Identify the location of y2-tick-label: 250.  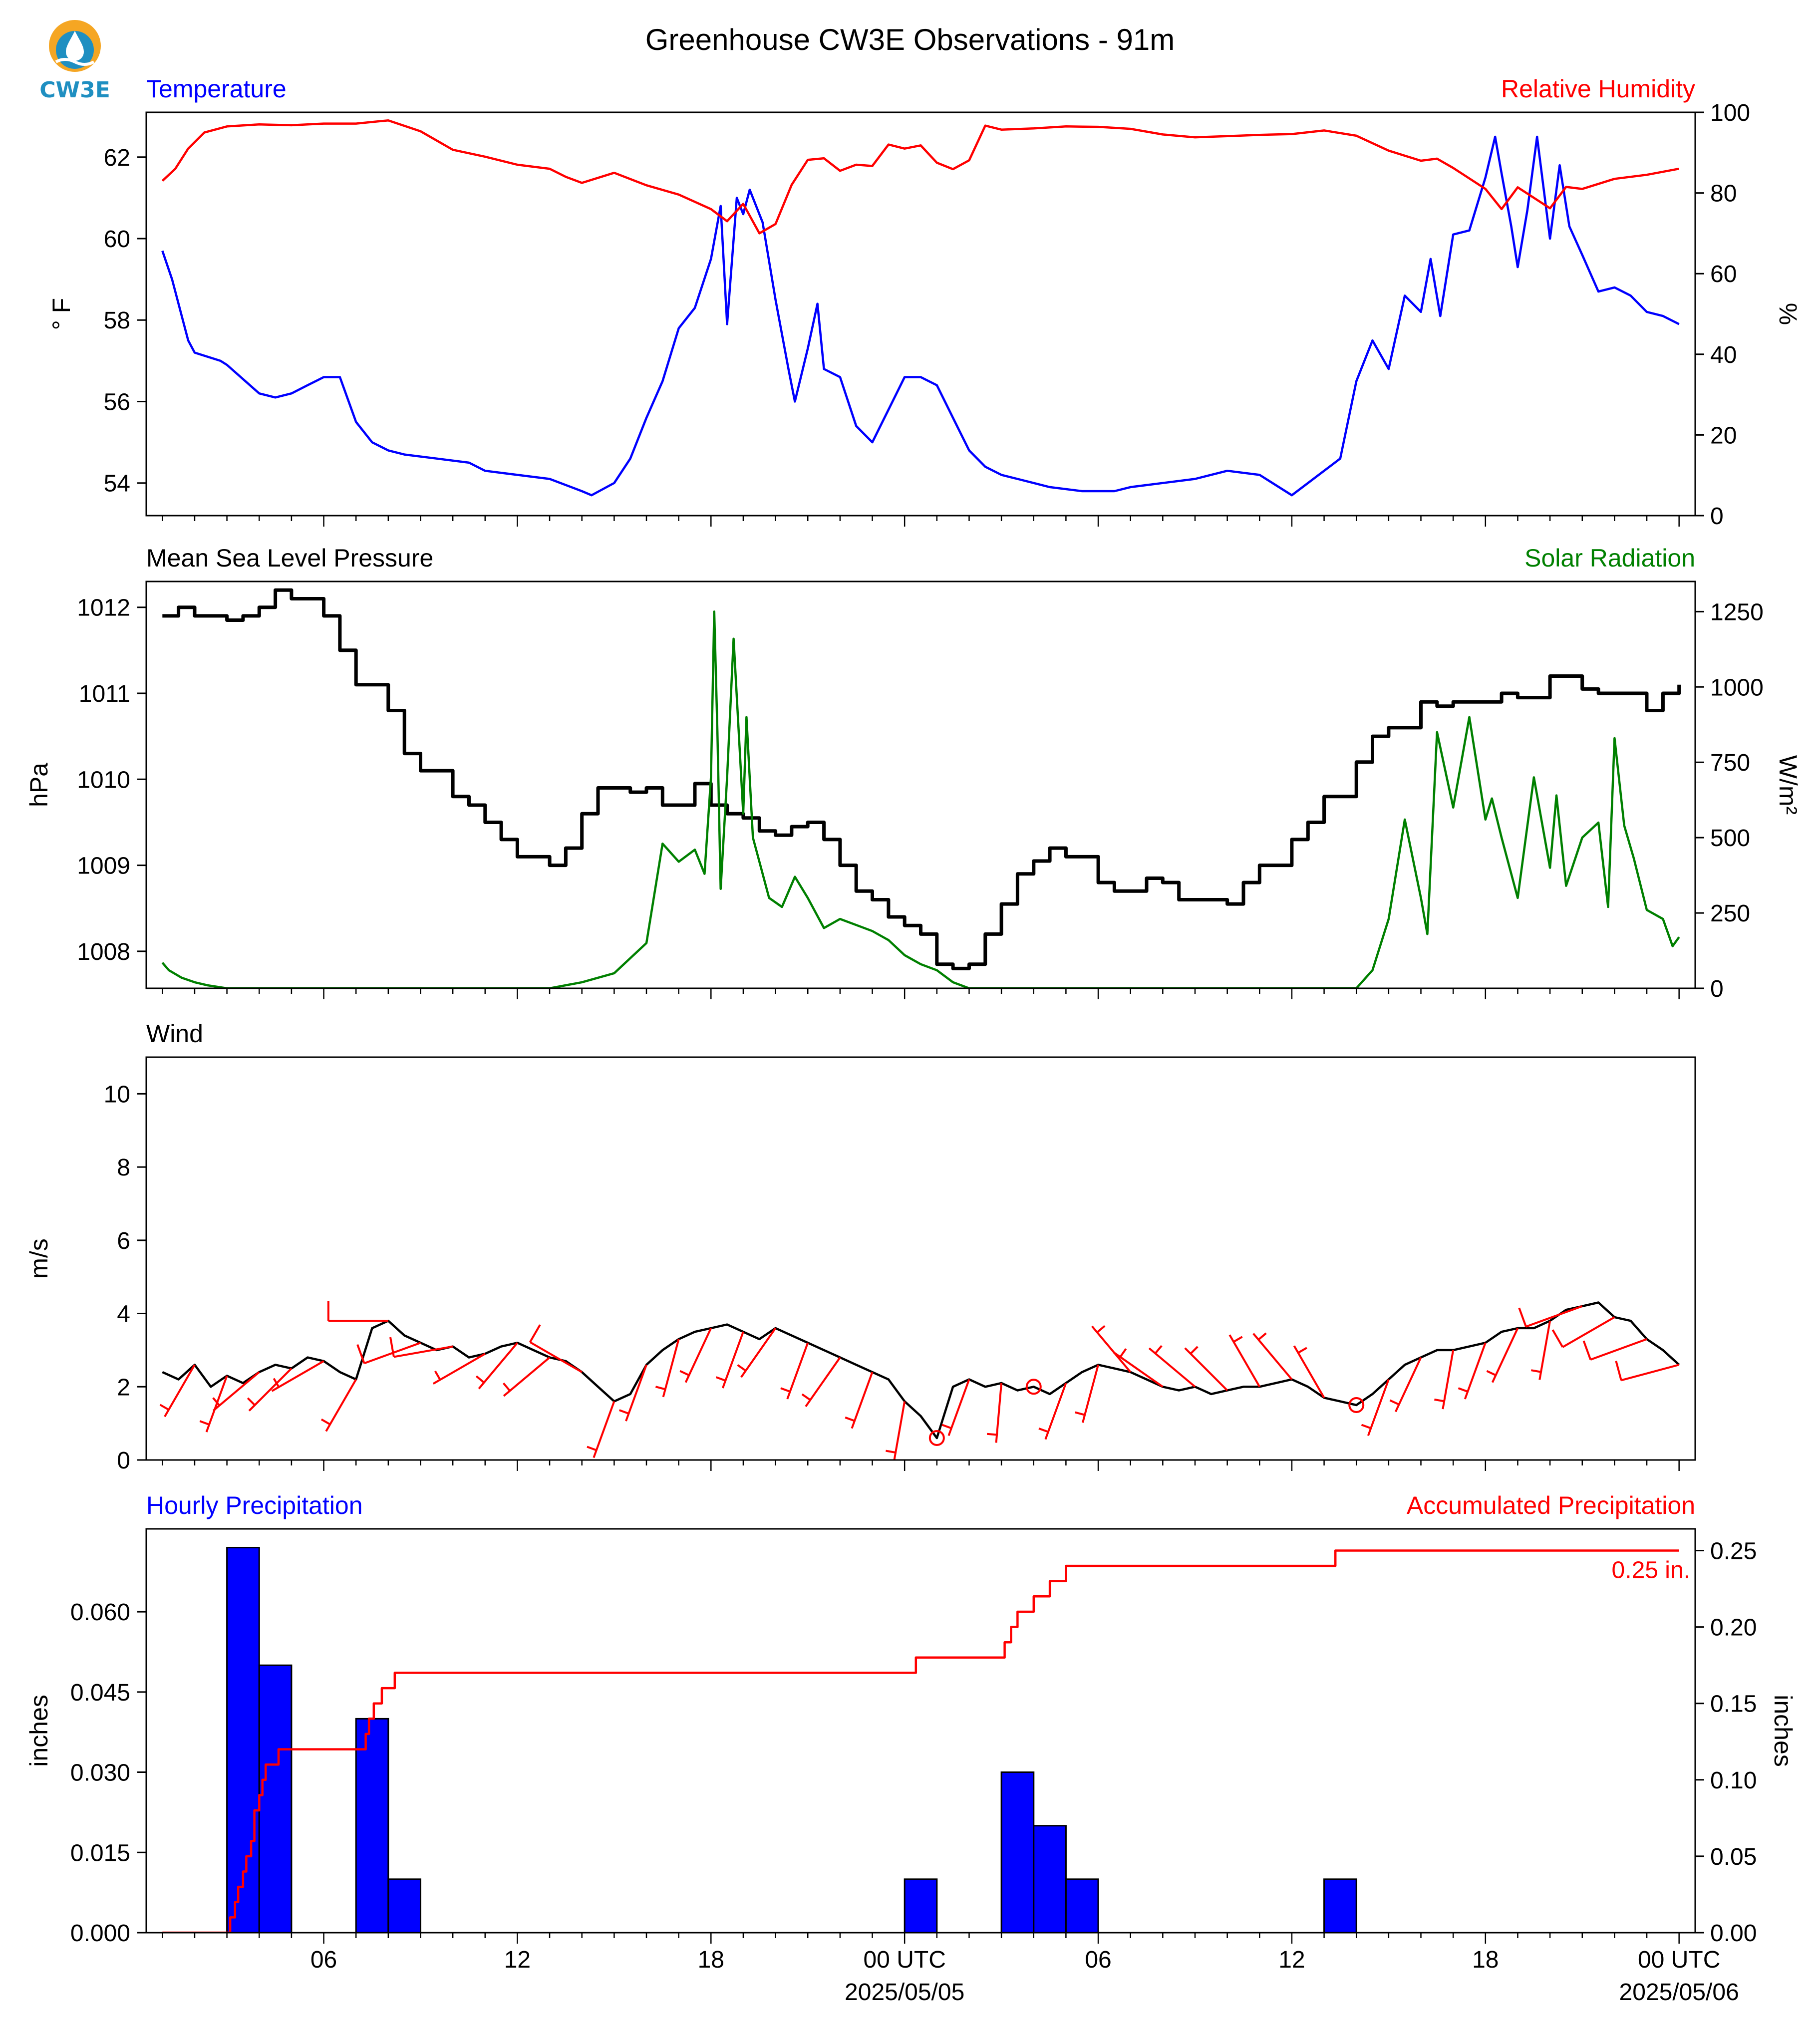
(1730, 913).